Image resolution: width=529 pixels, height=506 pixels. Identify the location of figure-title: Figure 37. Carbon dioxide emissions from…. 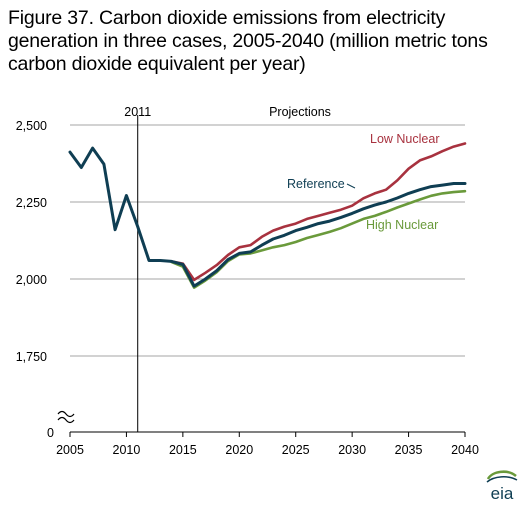
(248, 41).